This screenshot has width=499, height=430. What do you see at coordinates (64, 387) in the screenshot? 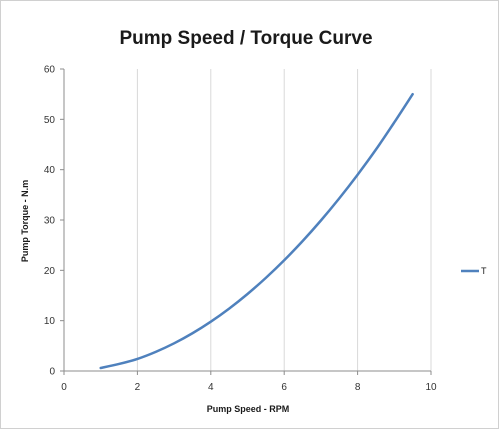
I see `x-tick-label: 0` at bounding box center [64, 387].